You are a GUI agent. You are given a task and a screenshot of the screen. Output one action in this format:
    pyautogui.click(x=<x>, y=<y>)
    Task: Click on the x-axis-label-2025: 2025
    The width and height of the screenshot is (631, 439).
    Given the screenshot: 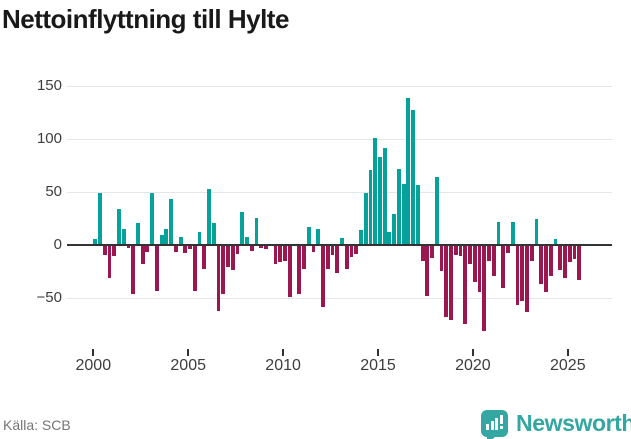 What is the action you would take?
    pyautogui.click(x=568, y=365)
    